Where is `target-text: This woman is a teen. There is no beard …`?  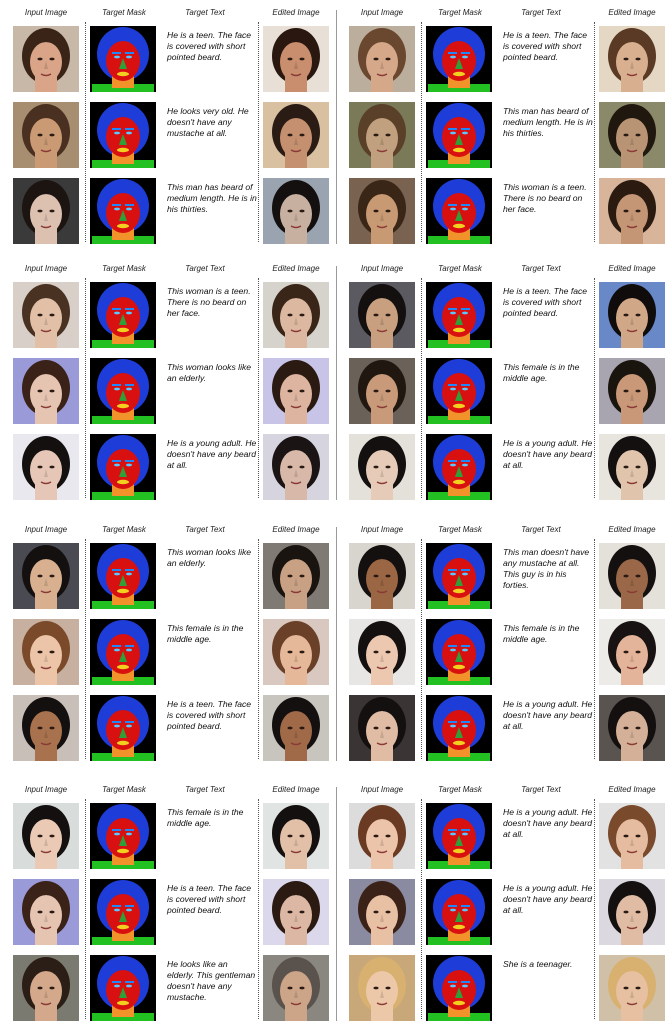
target-text: This woman is a teen. There is no beard … is located at coordinates (209, 302).